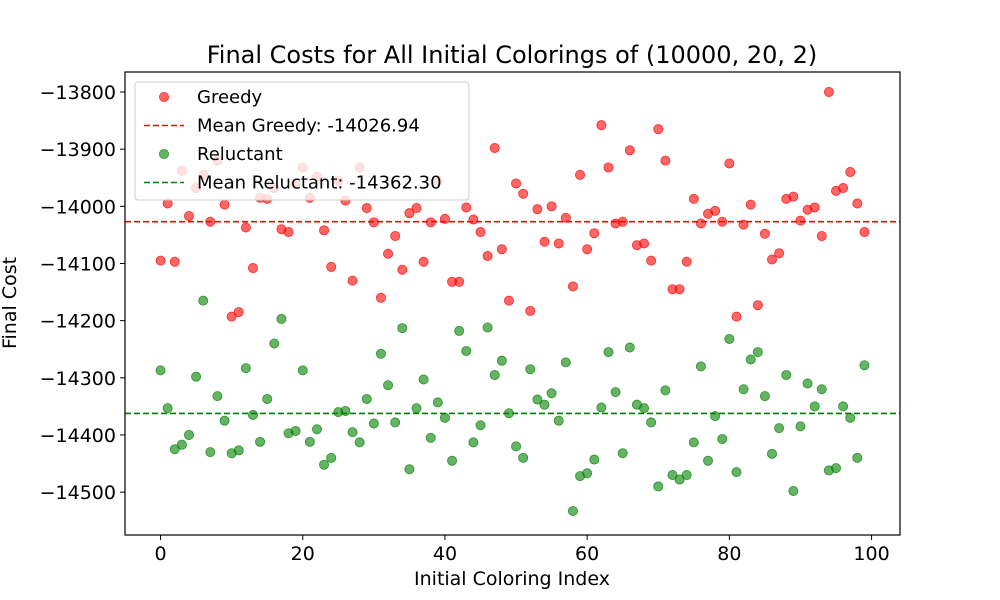 Image resolution: width=1000 pixels, height=600 pixels. I want to click on legend-label: Reluctant, so click(240, 154).